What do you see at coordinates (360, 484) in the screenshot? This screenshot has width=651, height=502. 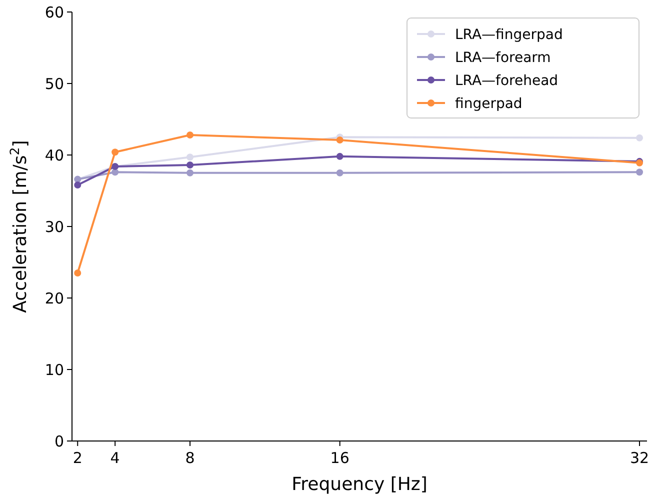 I see `x-axis-title: Frequency [Hz]` at bounding box center [360, 484].